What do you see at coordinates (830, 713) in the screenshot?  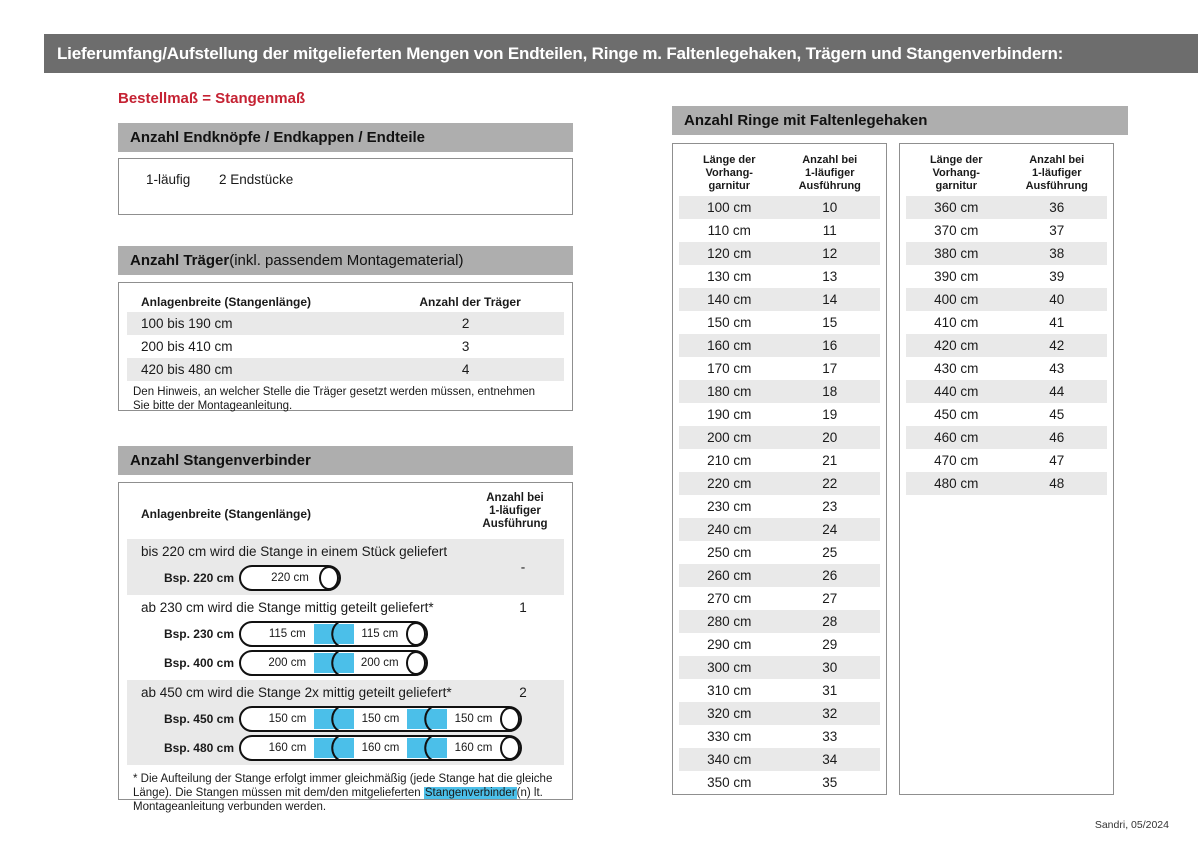 I see `ringe-count-cell: 32` at bounding box center [830, 713].